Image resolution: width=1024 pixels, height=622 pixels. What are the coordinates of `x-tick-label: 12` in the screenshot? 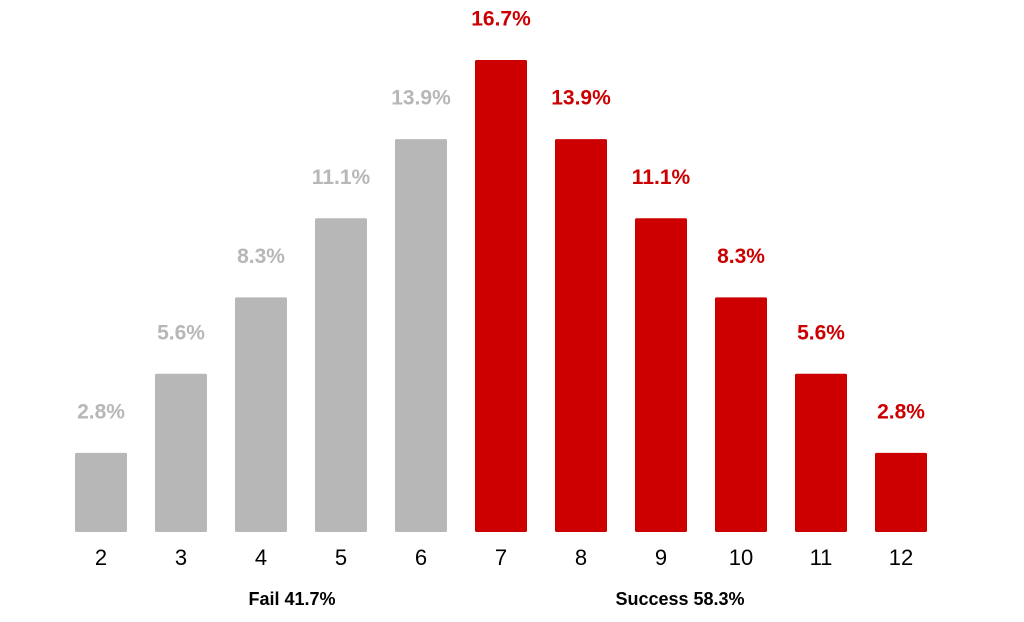 It's located at (901, 557).